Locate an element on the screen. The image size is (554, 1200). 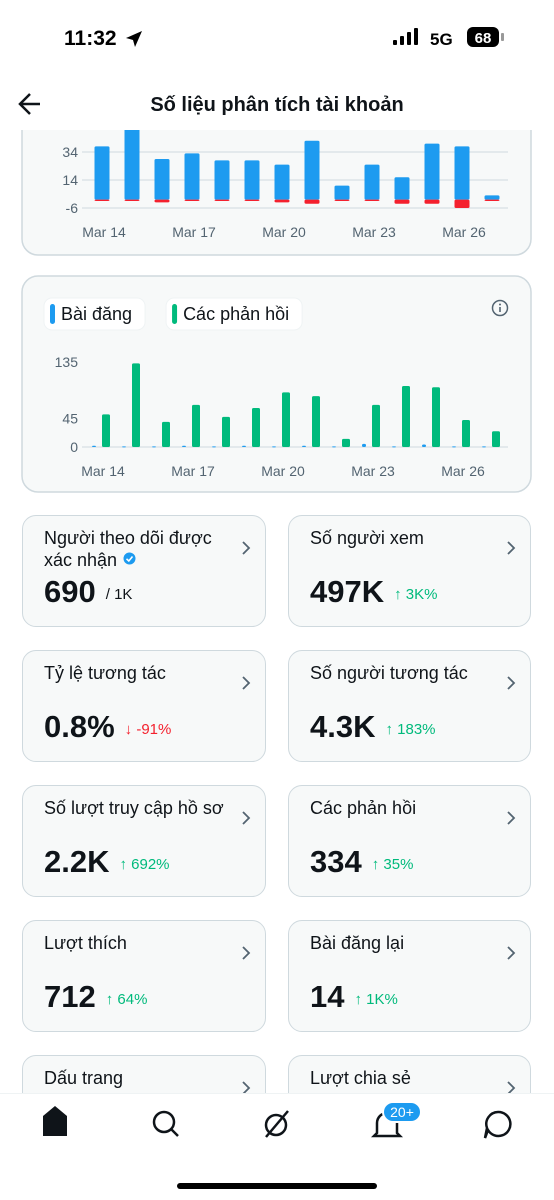
metric-card: Số người tương tác 4.3K ↑ 183% is located at coordinates (409, 706).